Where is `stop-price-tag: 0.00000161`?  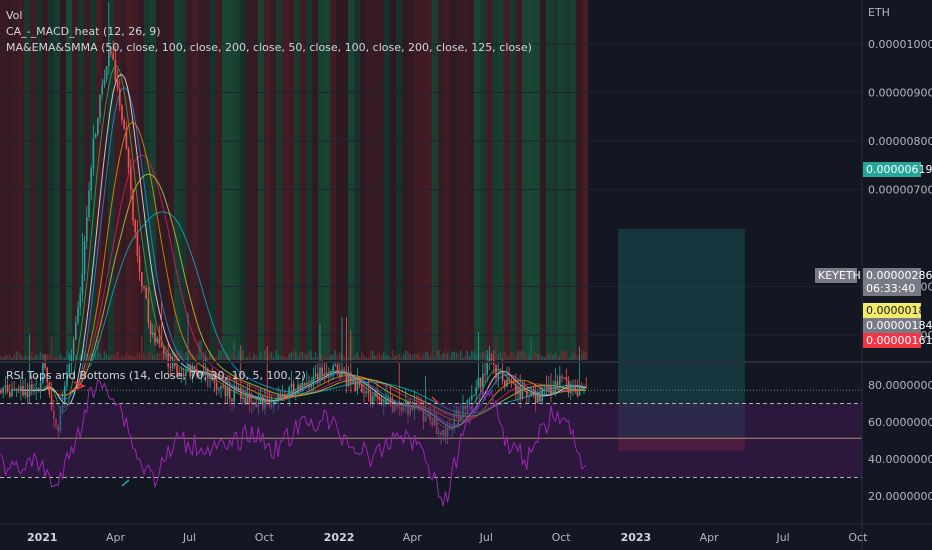 stop-price-tag: 0.00000161 is located at coordinates (897, 340).